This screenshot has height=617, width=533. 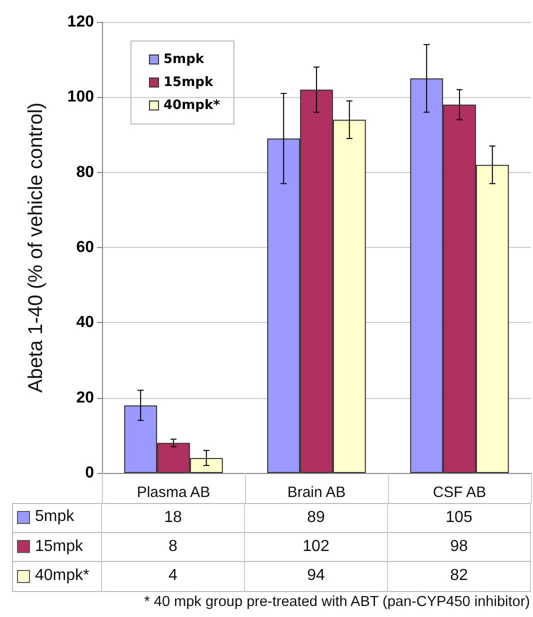 What do you see at coordinates (80, 97) in the screenshot?
I see `y-tick-label: 100` at bounding box center [80, 97].